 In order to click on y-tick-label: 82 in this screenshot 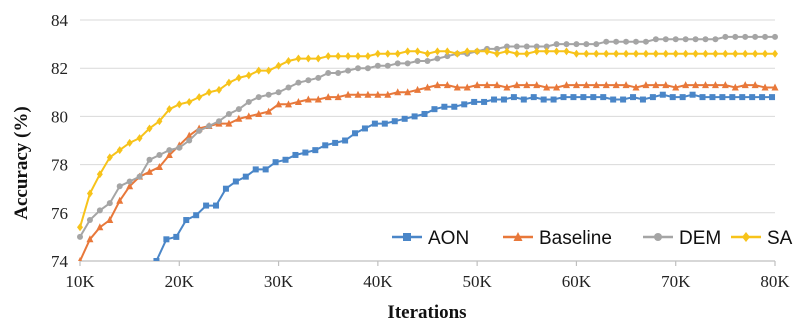, I will do `click(59, 68)`.